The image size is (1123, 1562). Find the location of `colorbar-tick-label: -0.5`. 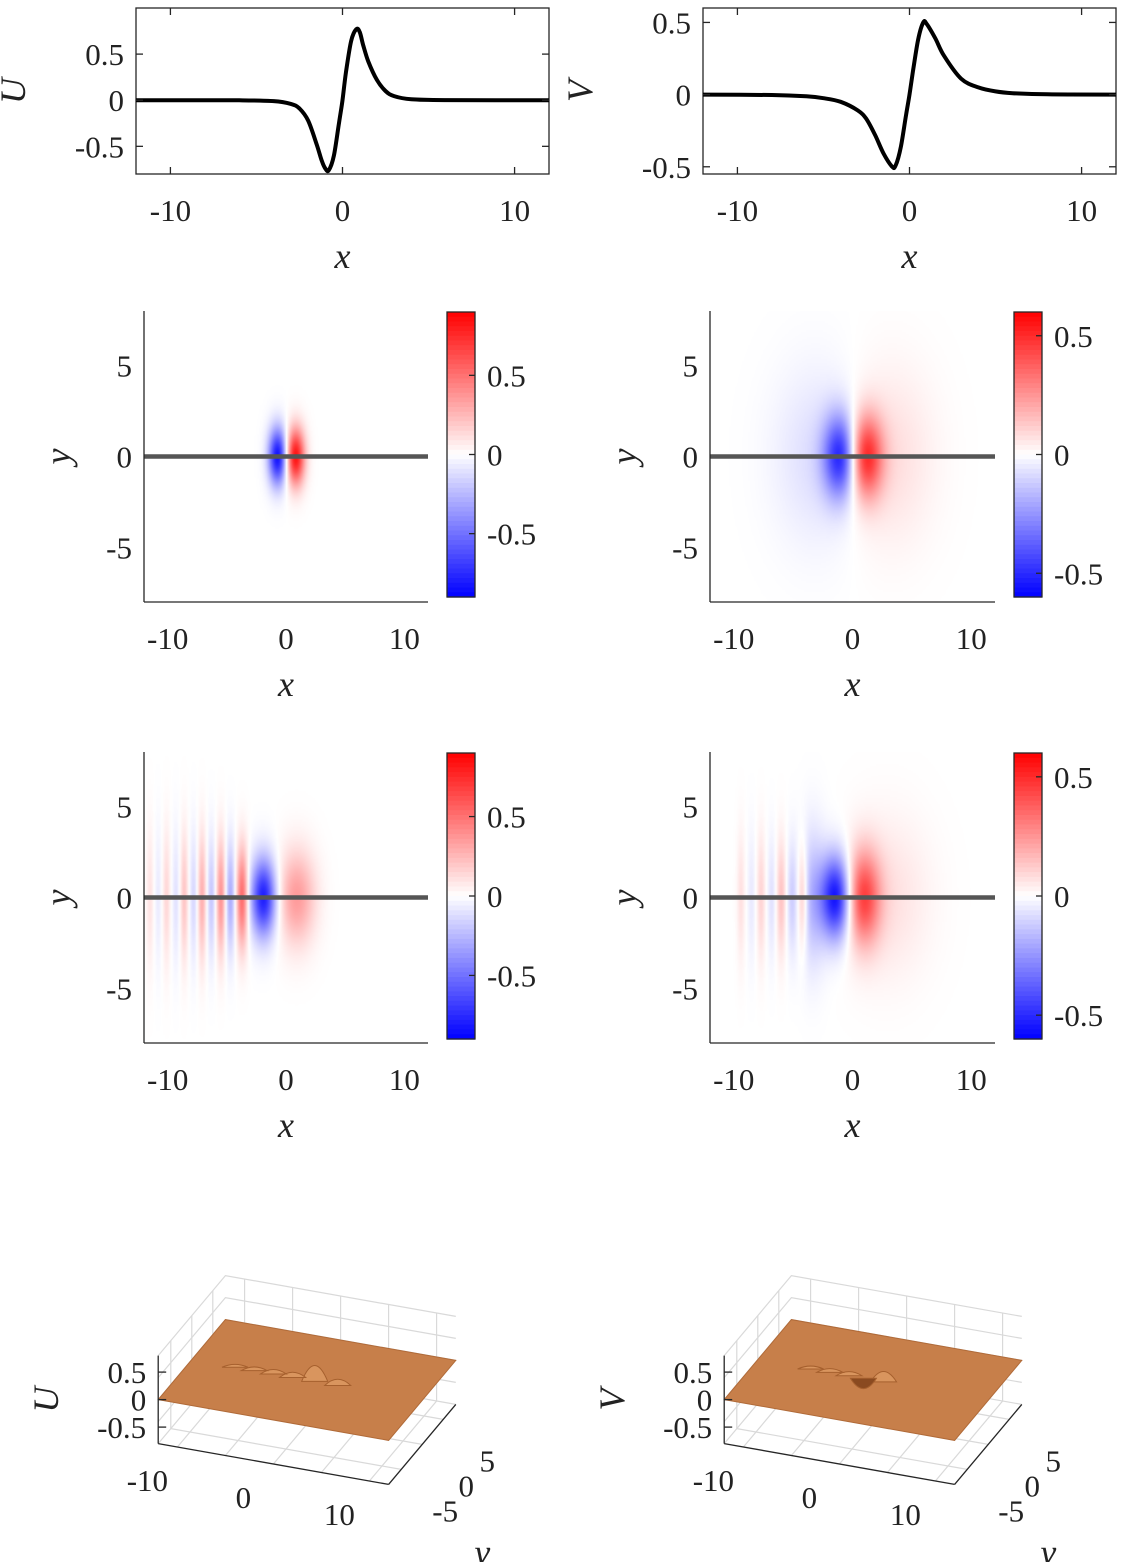

colorbar-tick-label: -0.5 is located at coordinates (511, 975).